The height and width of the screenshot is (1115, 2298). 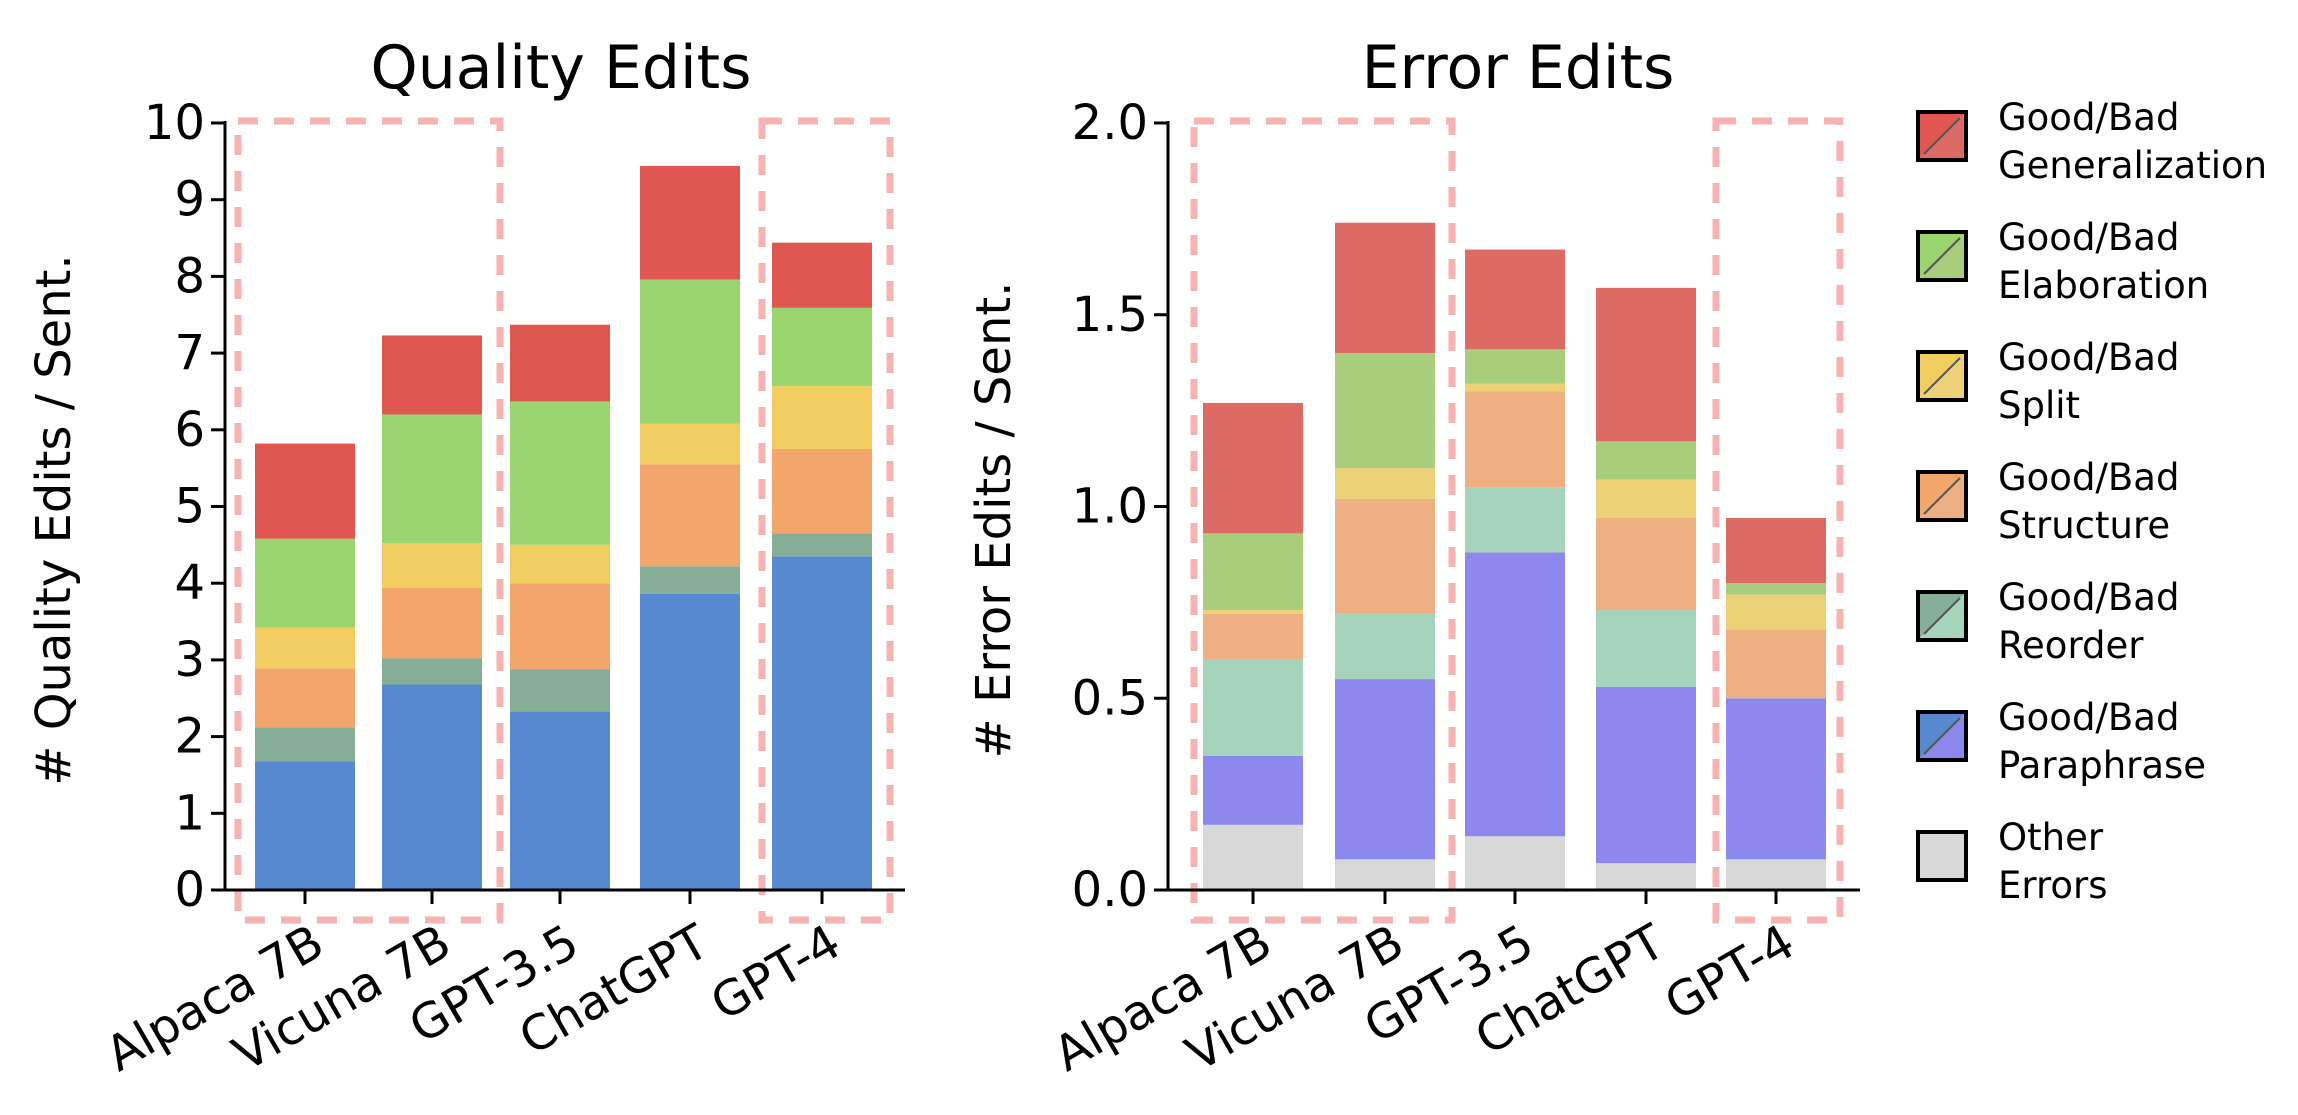 I want to click on y-tick-label: 0, so click(x=189, y=890).